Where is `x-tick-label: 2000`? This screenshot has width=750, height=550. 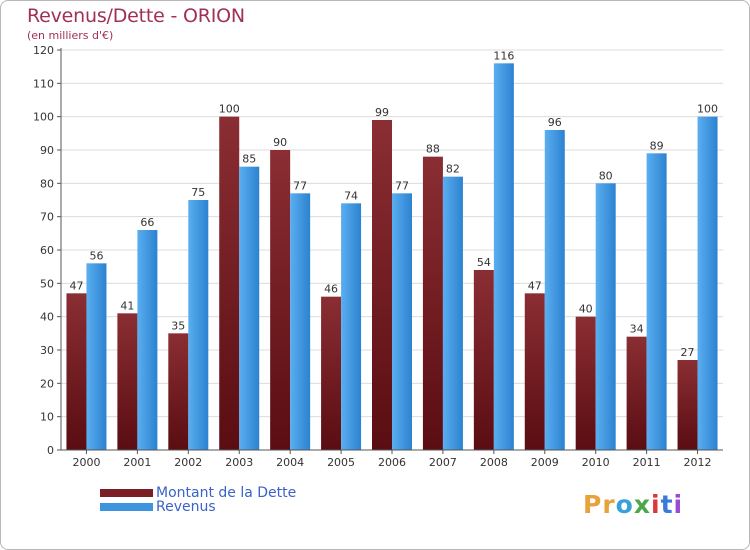 x-tick-label: 2000 is located at coordinates (86, 462).